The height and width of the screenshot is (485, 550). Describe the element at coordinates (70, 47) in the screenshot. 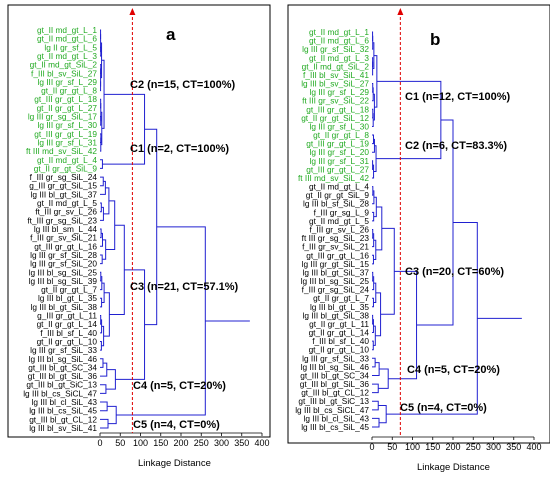

I see `leaf-label: lg II gr_sf_L_5` at that location.